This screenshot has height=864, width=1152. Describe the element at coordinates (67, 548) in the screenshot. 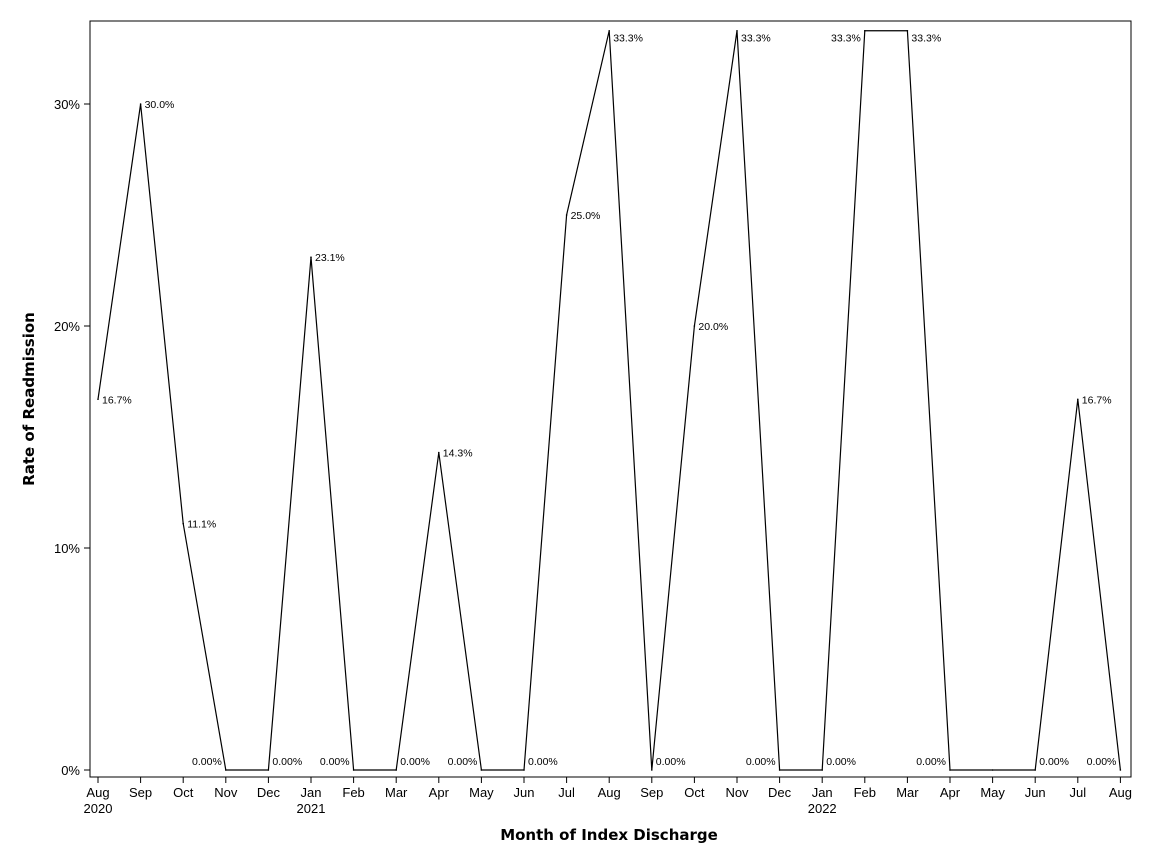

I see `y-tick-label: 10%` at that location.